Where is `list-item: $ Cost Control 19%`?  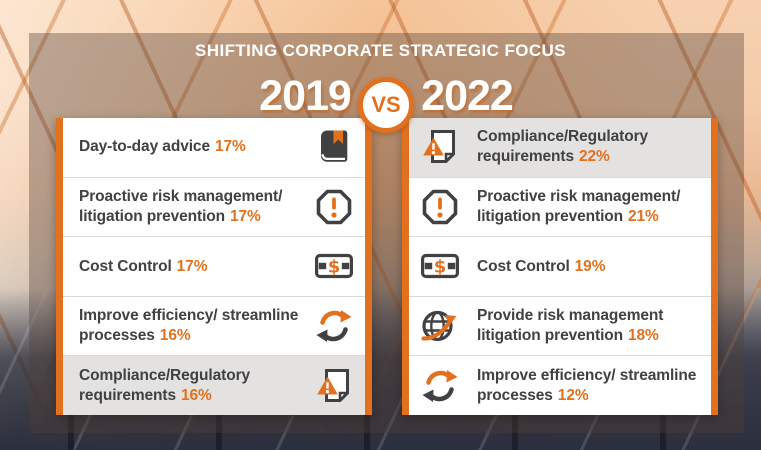 list-item: $ Cost Control 19% is located at coordinates (560, 267).